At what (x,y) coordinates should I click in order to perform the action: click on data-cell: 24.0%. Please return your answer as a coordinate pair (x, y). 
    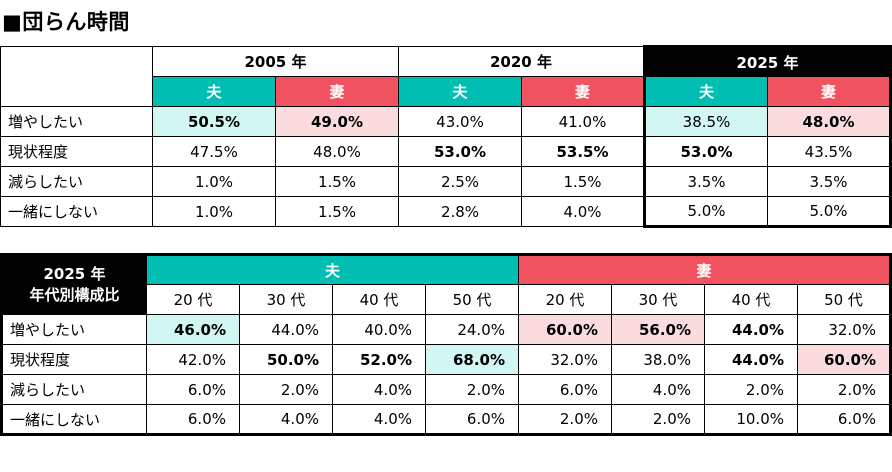
    Looking at the image, I should click on (472, 329).